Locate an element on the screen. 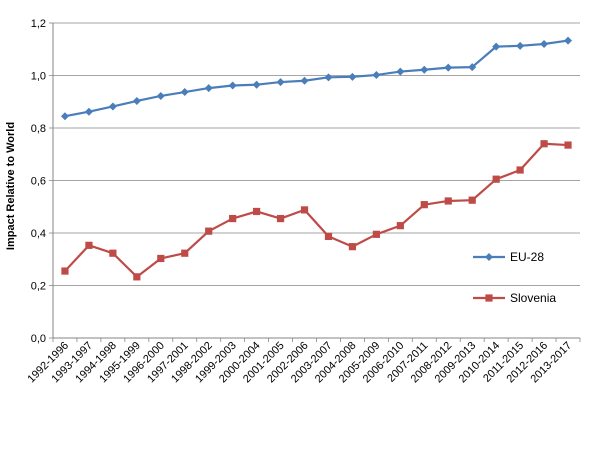  y-tick-label: 1,0 is located at coordinates (38, 77).